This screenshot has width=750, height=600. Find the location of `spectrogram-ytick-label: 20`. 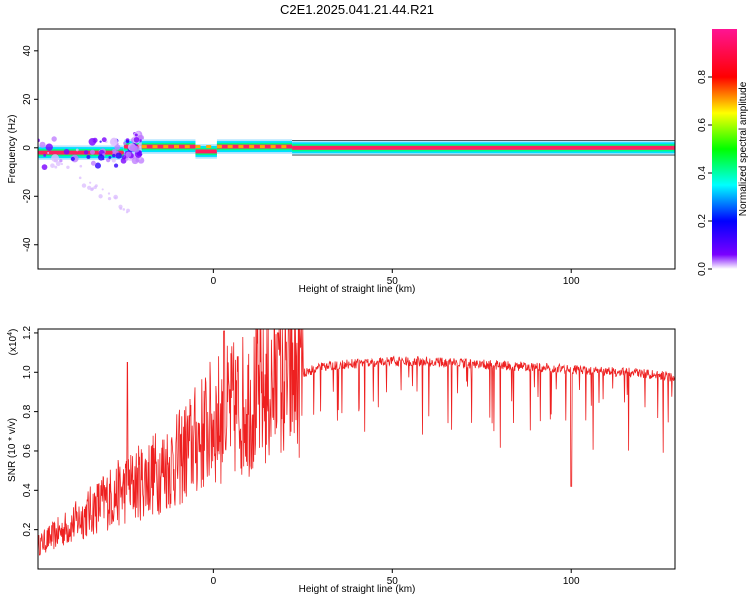

spectrogram-ytick-label: 20 is located at coordinates (27, 99).